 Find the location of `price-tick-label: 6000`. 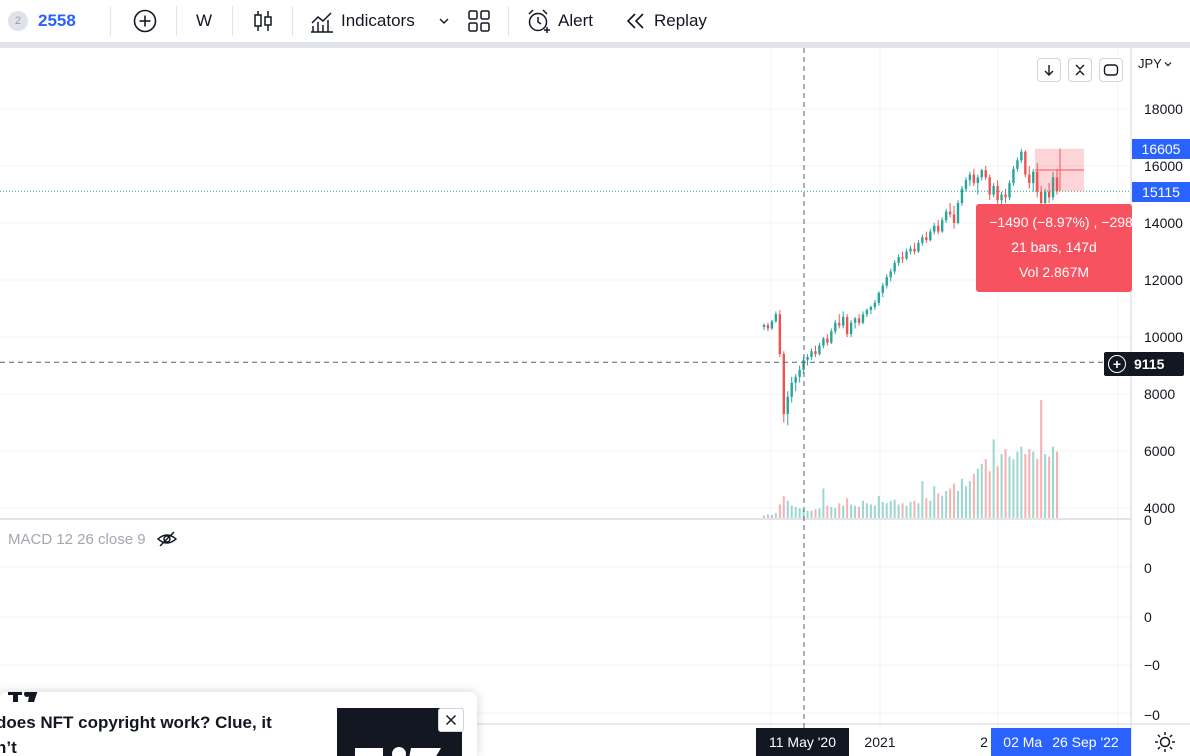

price-tick-label: 6000 is located at coordinates (1159, 451).